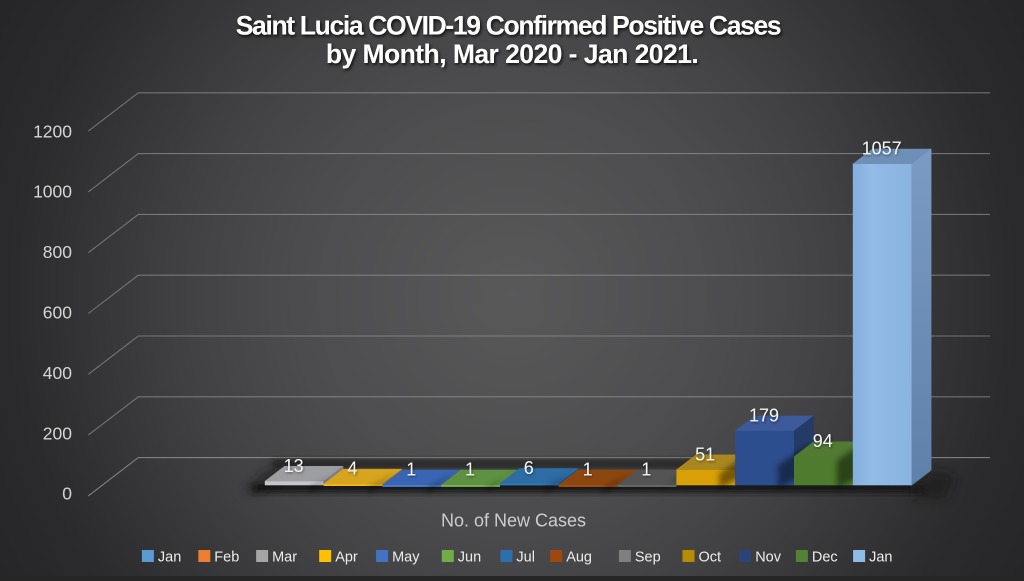  Describe the element at coordinates (705, 454) in the screenshot. I see `svg-text: 51` at that location.